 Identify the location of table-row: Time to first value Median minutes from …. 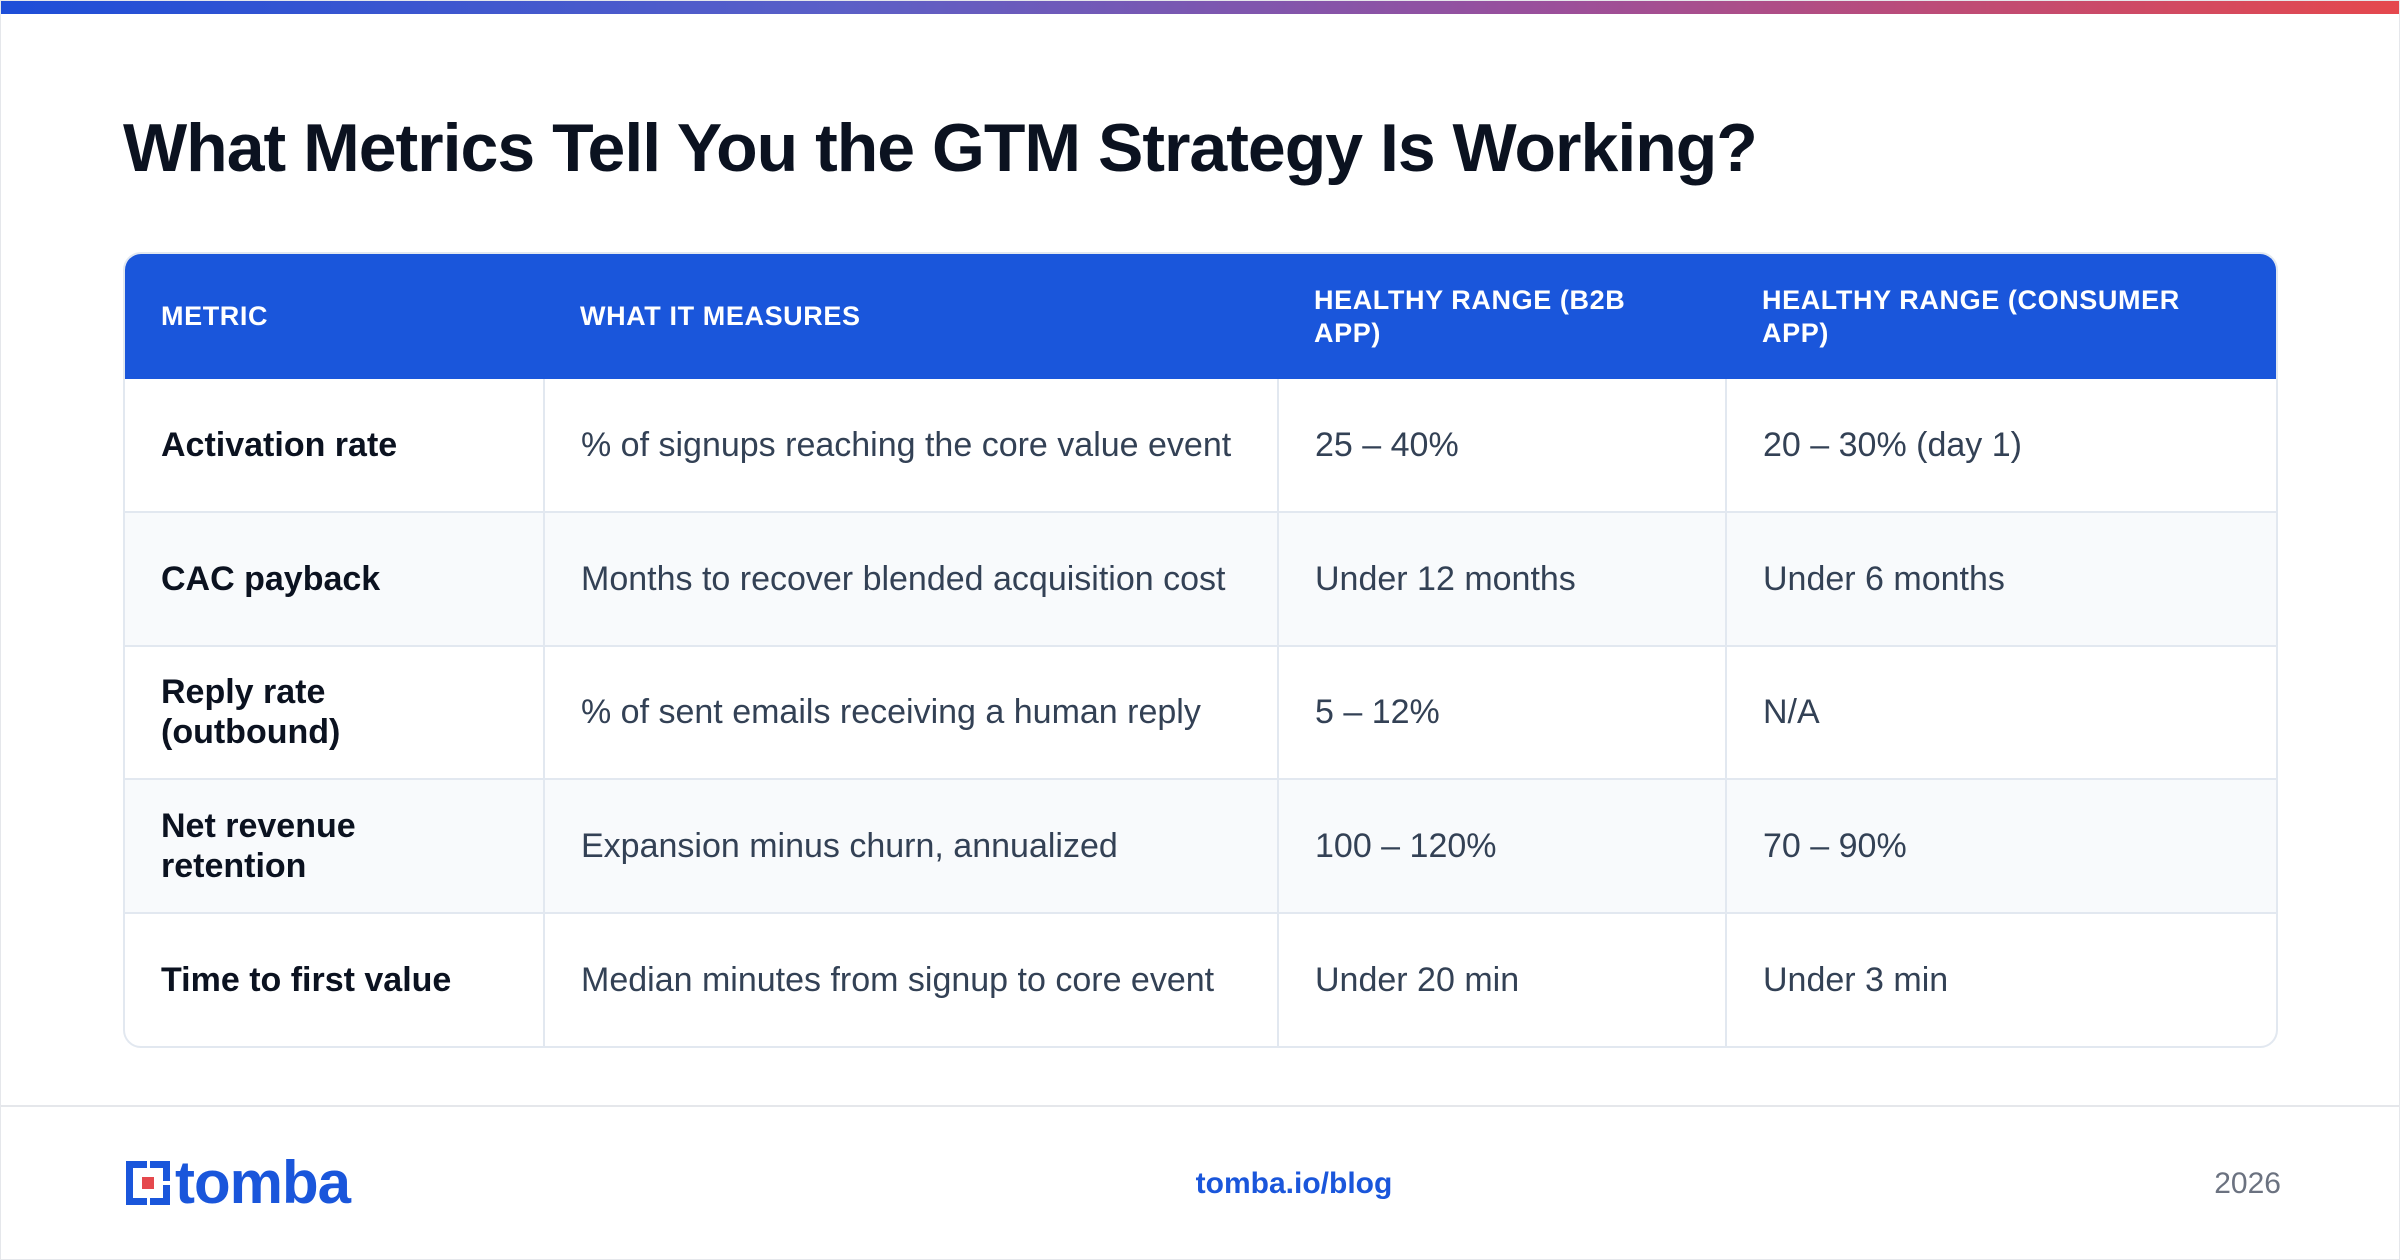
(1200, 978).